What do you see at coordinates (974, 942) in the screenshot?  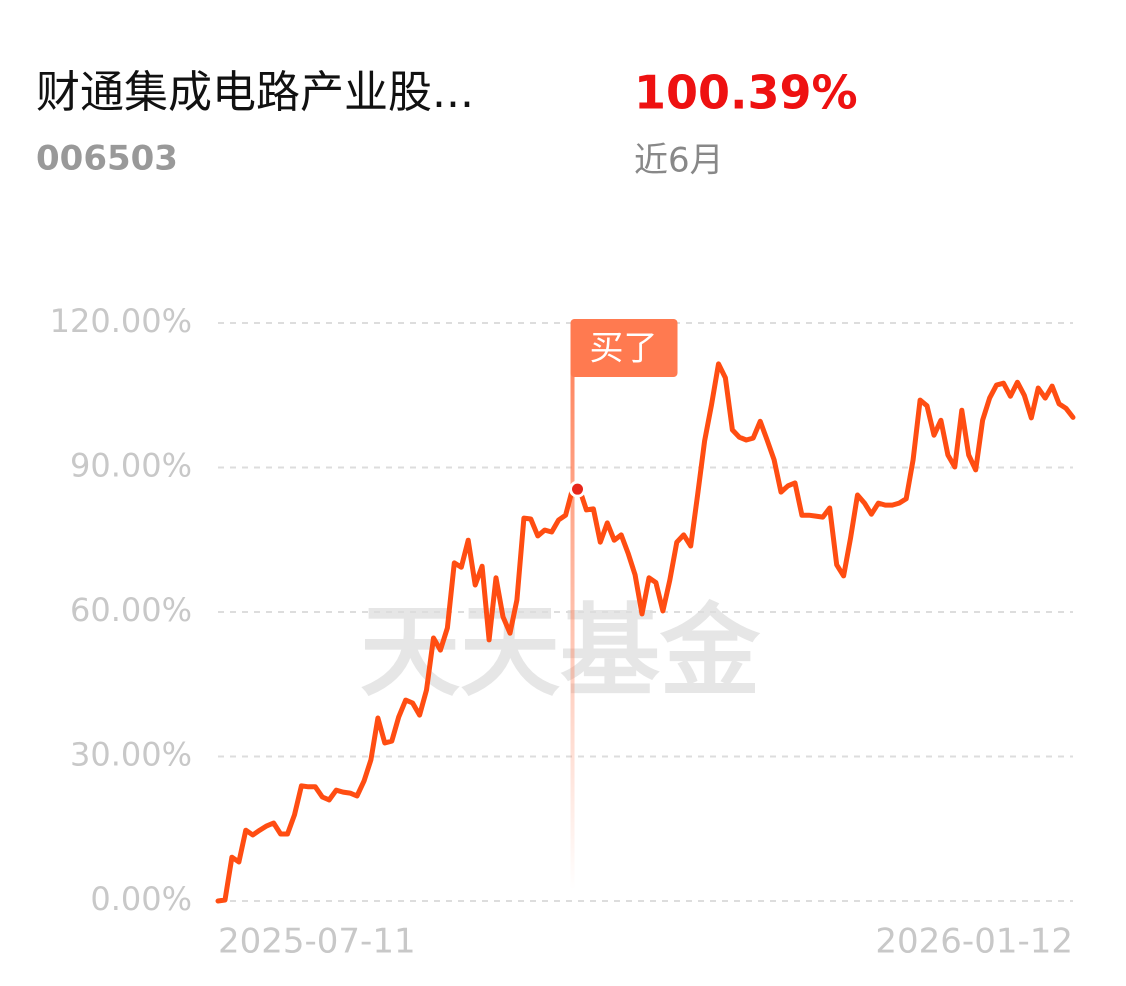 I see `x-tick-label: 2026-01-12` at bounding box center [974, 942].